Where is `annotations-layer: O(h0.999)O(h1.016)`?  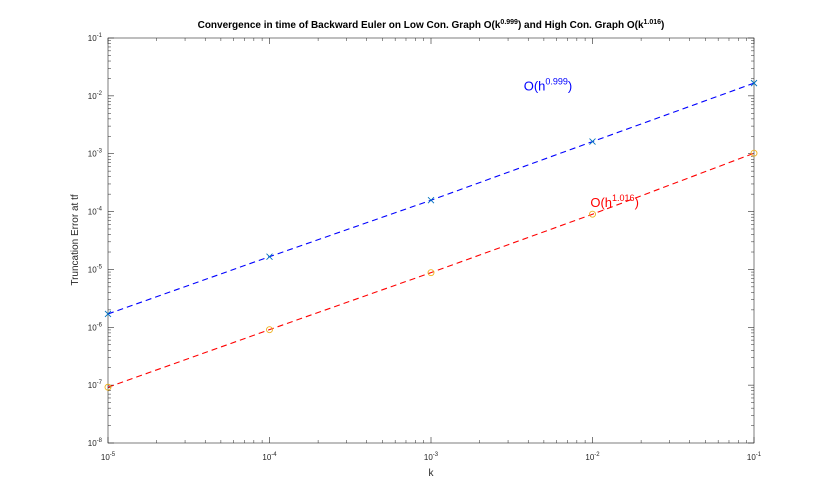 annotations-layer: O(h0.999)O(h1.016) is located at coordinates (581, 143).